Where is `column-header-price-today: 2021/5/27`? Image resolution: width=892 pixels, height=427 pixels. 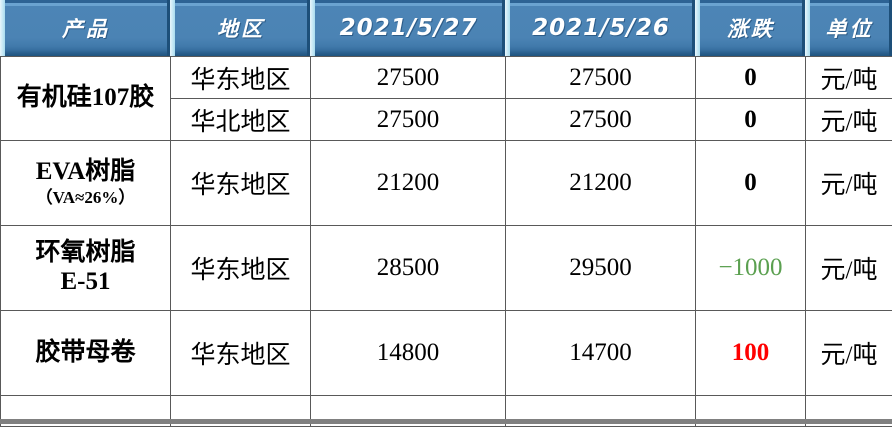 column-header-price-today: 2021/5/27 is located at coordinates (407, 28).